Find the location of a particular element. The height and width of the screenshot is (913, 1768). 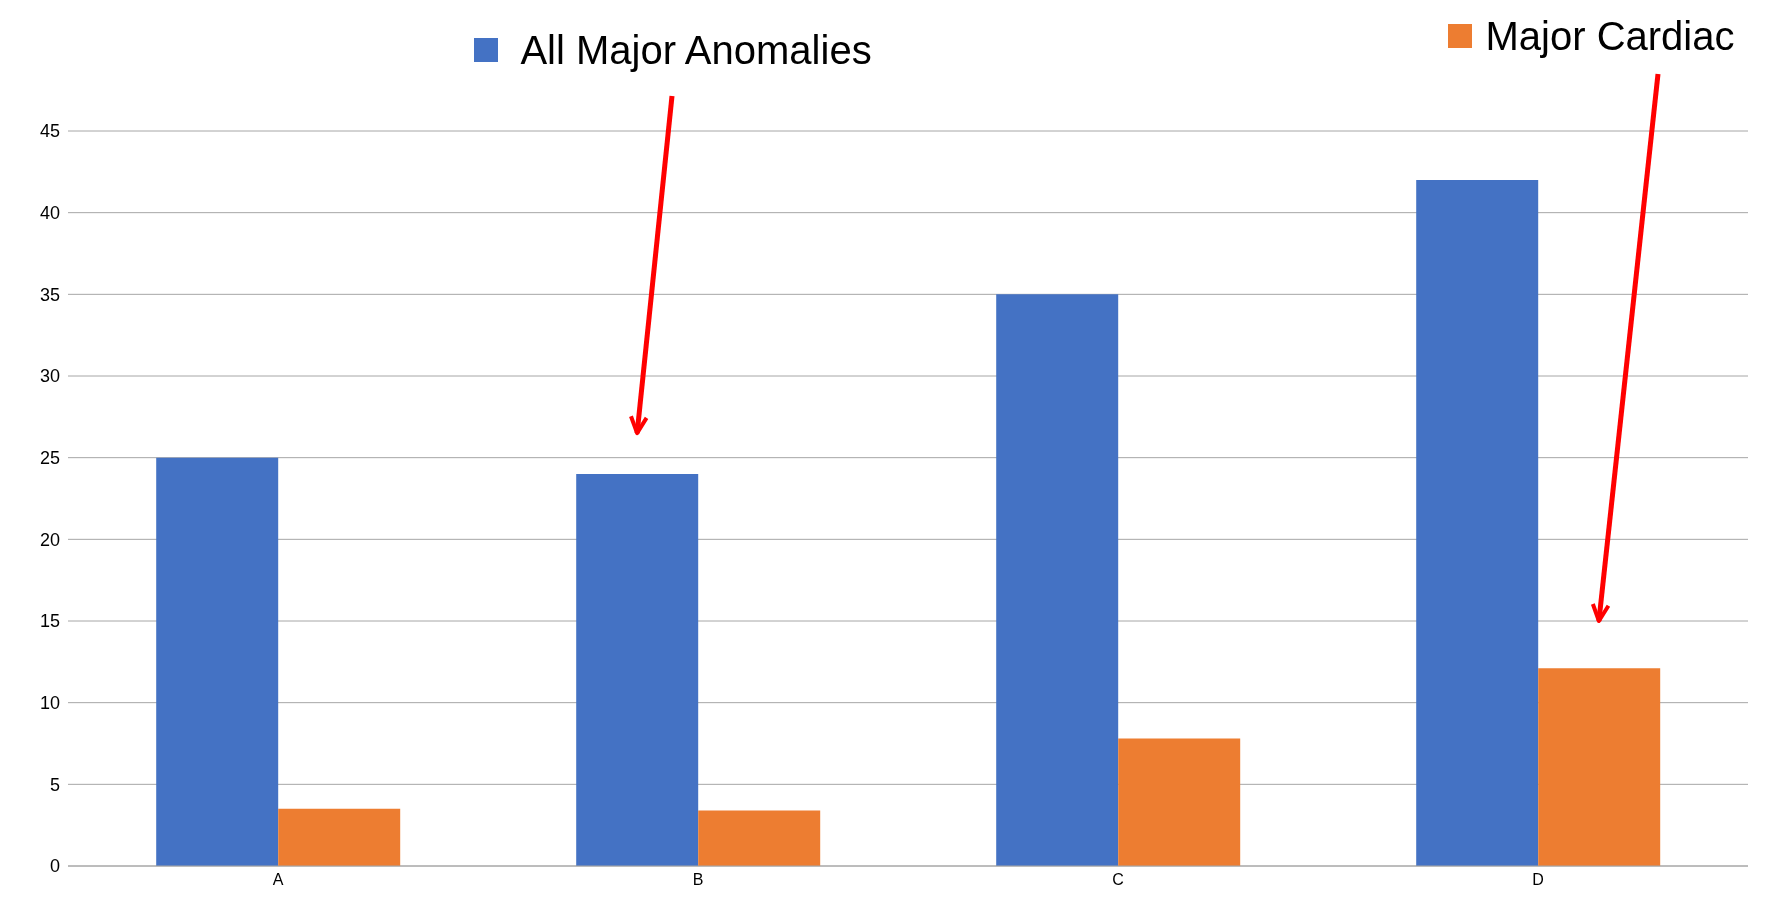

y-tick-label: 10 is located at coordinates (49, 703).